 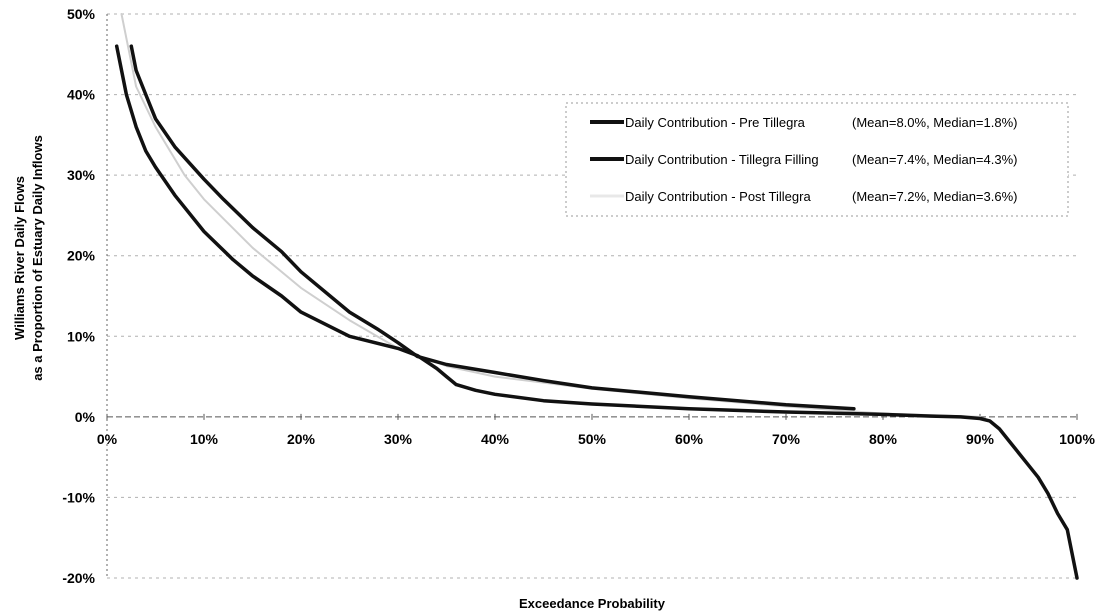 What do you see at coordinates (934, 196) in the screenshot?
I see `legend-stats-post: (Mean=7.2%, Median=3.6%)` at bounding box center [934, 196].